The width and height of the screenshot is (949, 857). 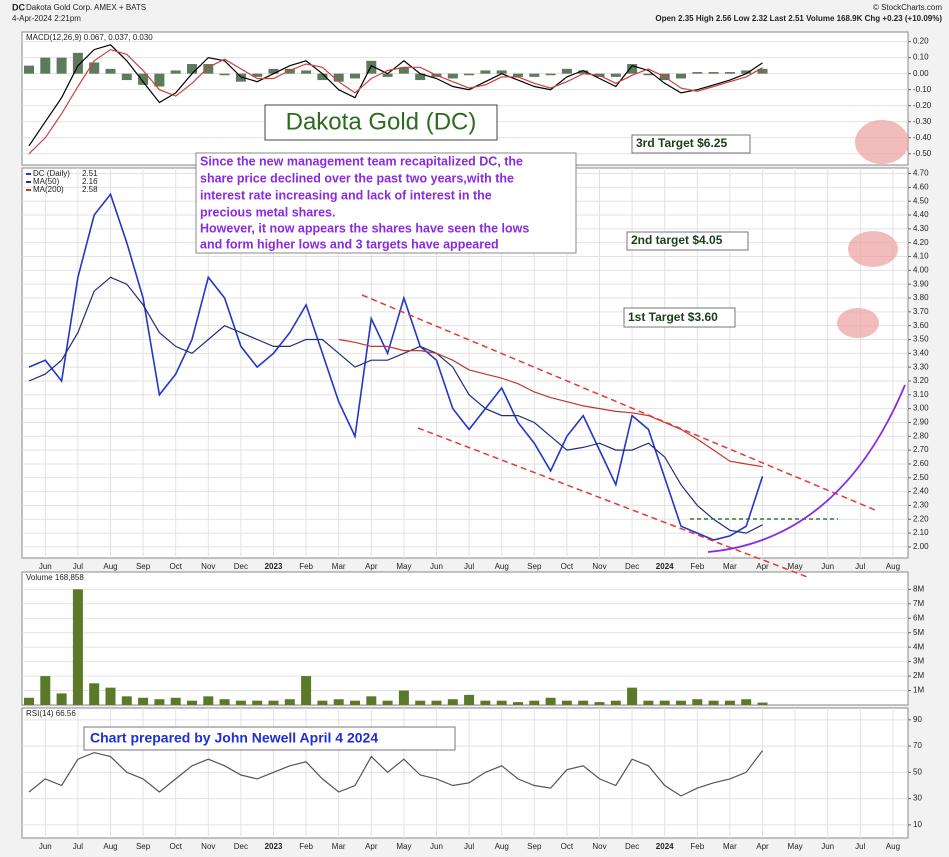 I want to click on y-tick-label: 4M, so click(x=918, y=646).